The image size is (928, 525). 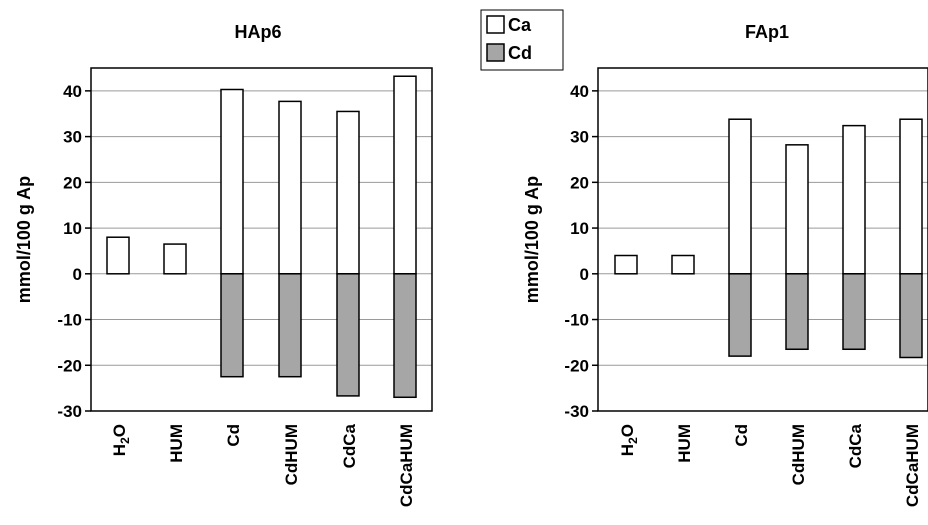 What do you see at coordinates (257, 32) in the screenshot?
I see `chart-title: HAp6` at bounding box center [257, 32].